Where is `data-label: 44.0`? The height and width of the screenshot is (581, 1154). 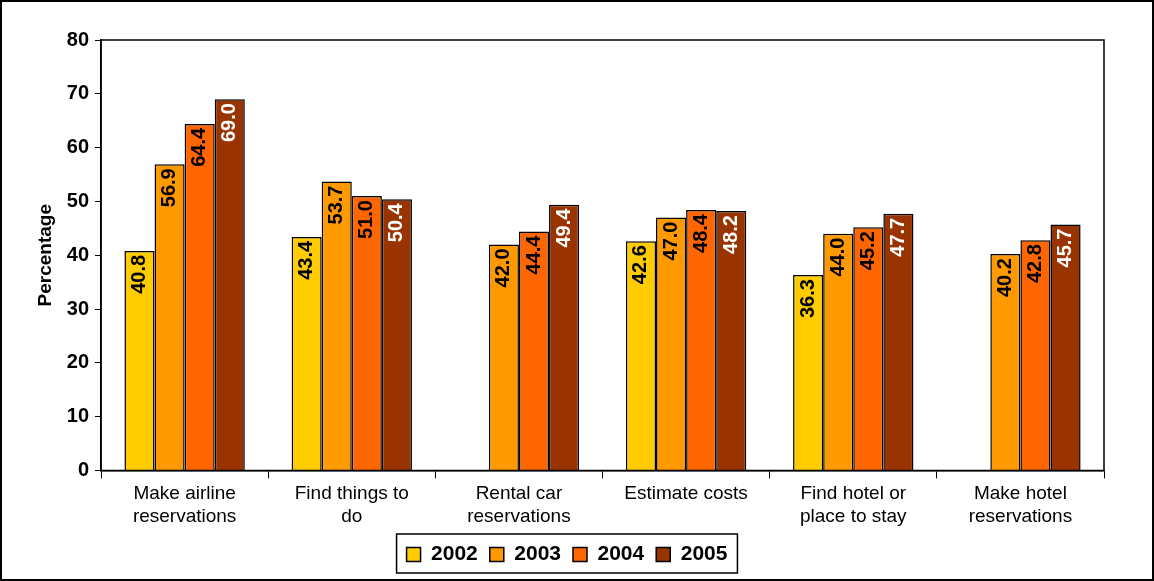
data-label: 44.0 is located at coordinates (836, 257).